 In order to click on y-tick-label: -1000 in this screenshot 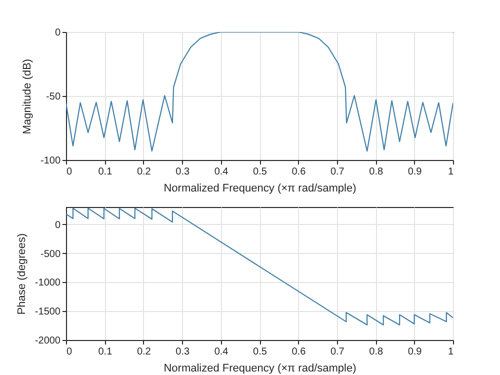, I will do `click(47, 283)`.